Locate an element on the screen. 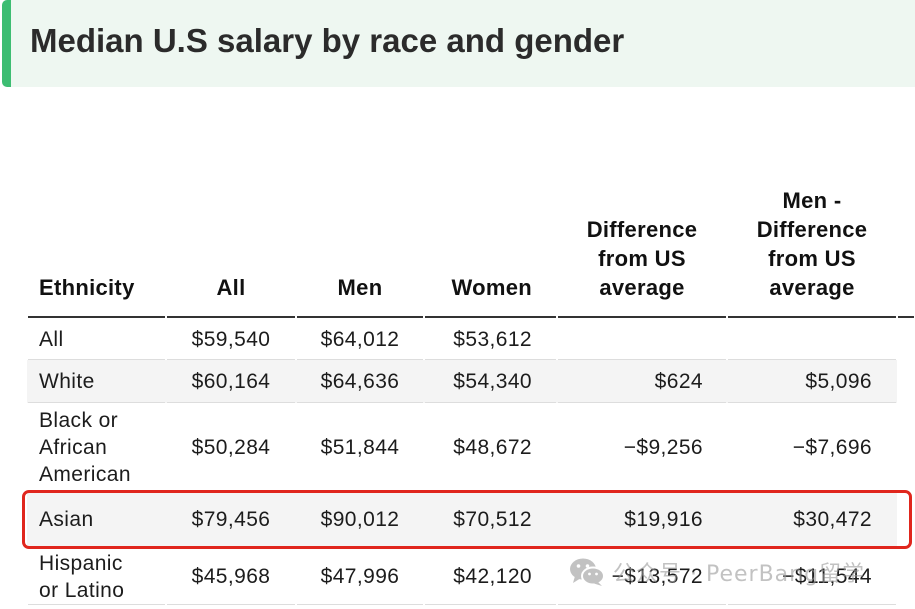 Image resolution: width=915 pixels, height=609 pixels. cell-ethnicity: Black or African American is located at coordinates (96, 447).